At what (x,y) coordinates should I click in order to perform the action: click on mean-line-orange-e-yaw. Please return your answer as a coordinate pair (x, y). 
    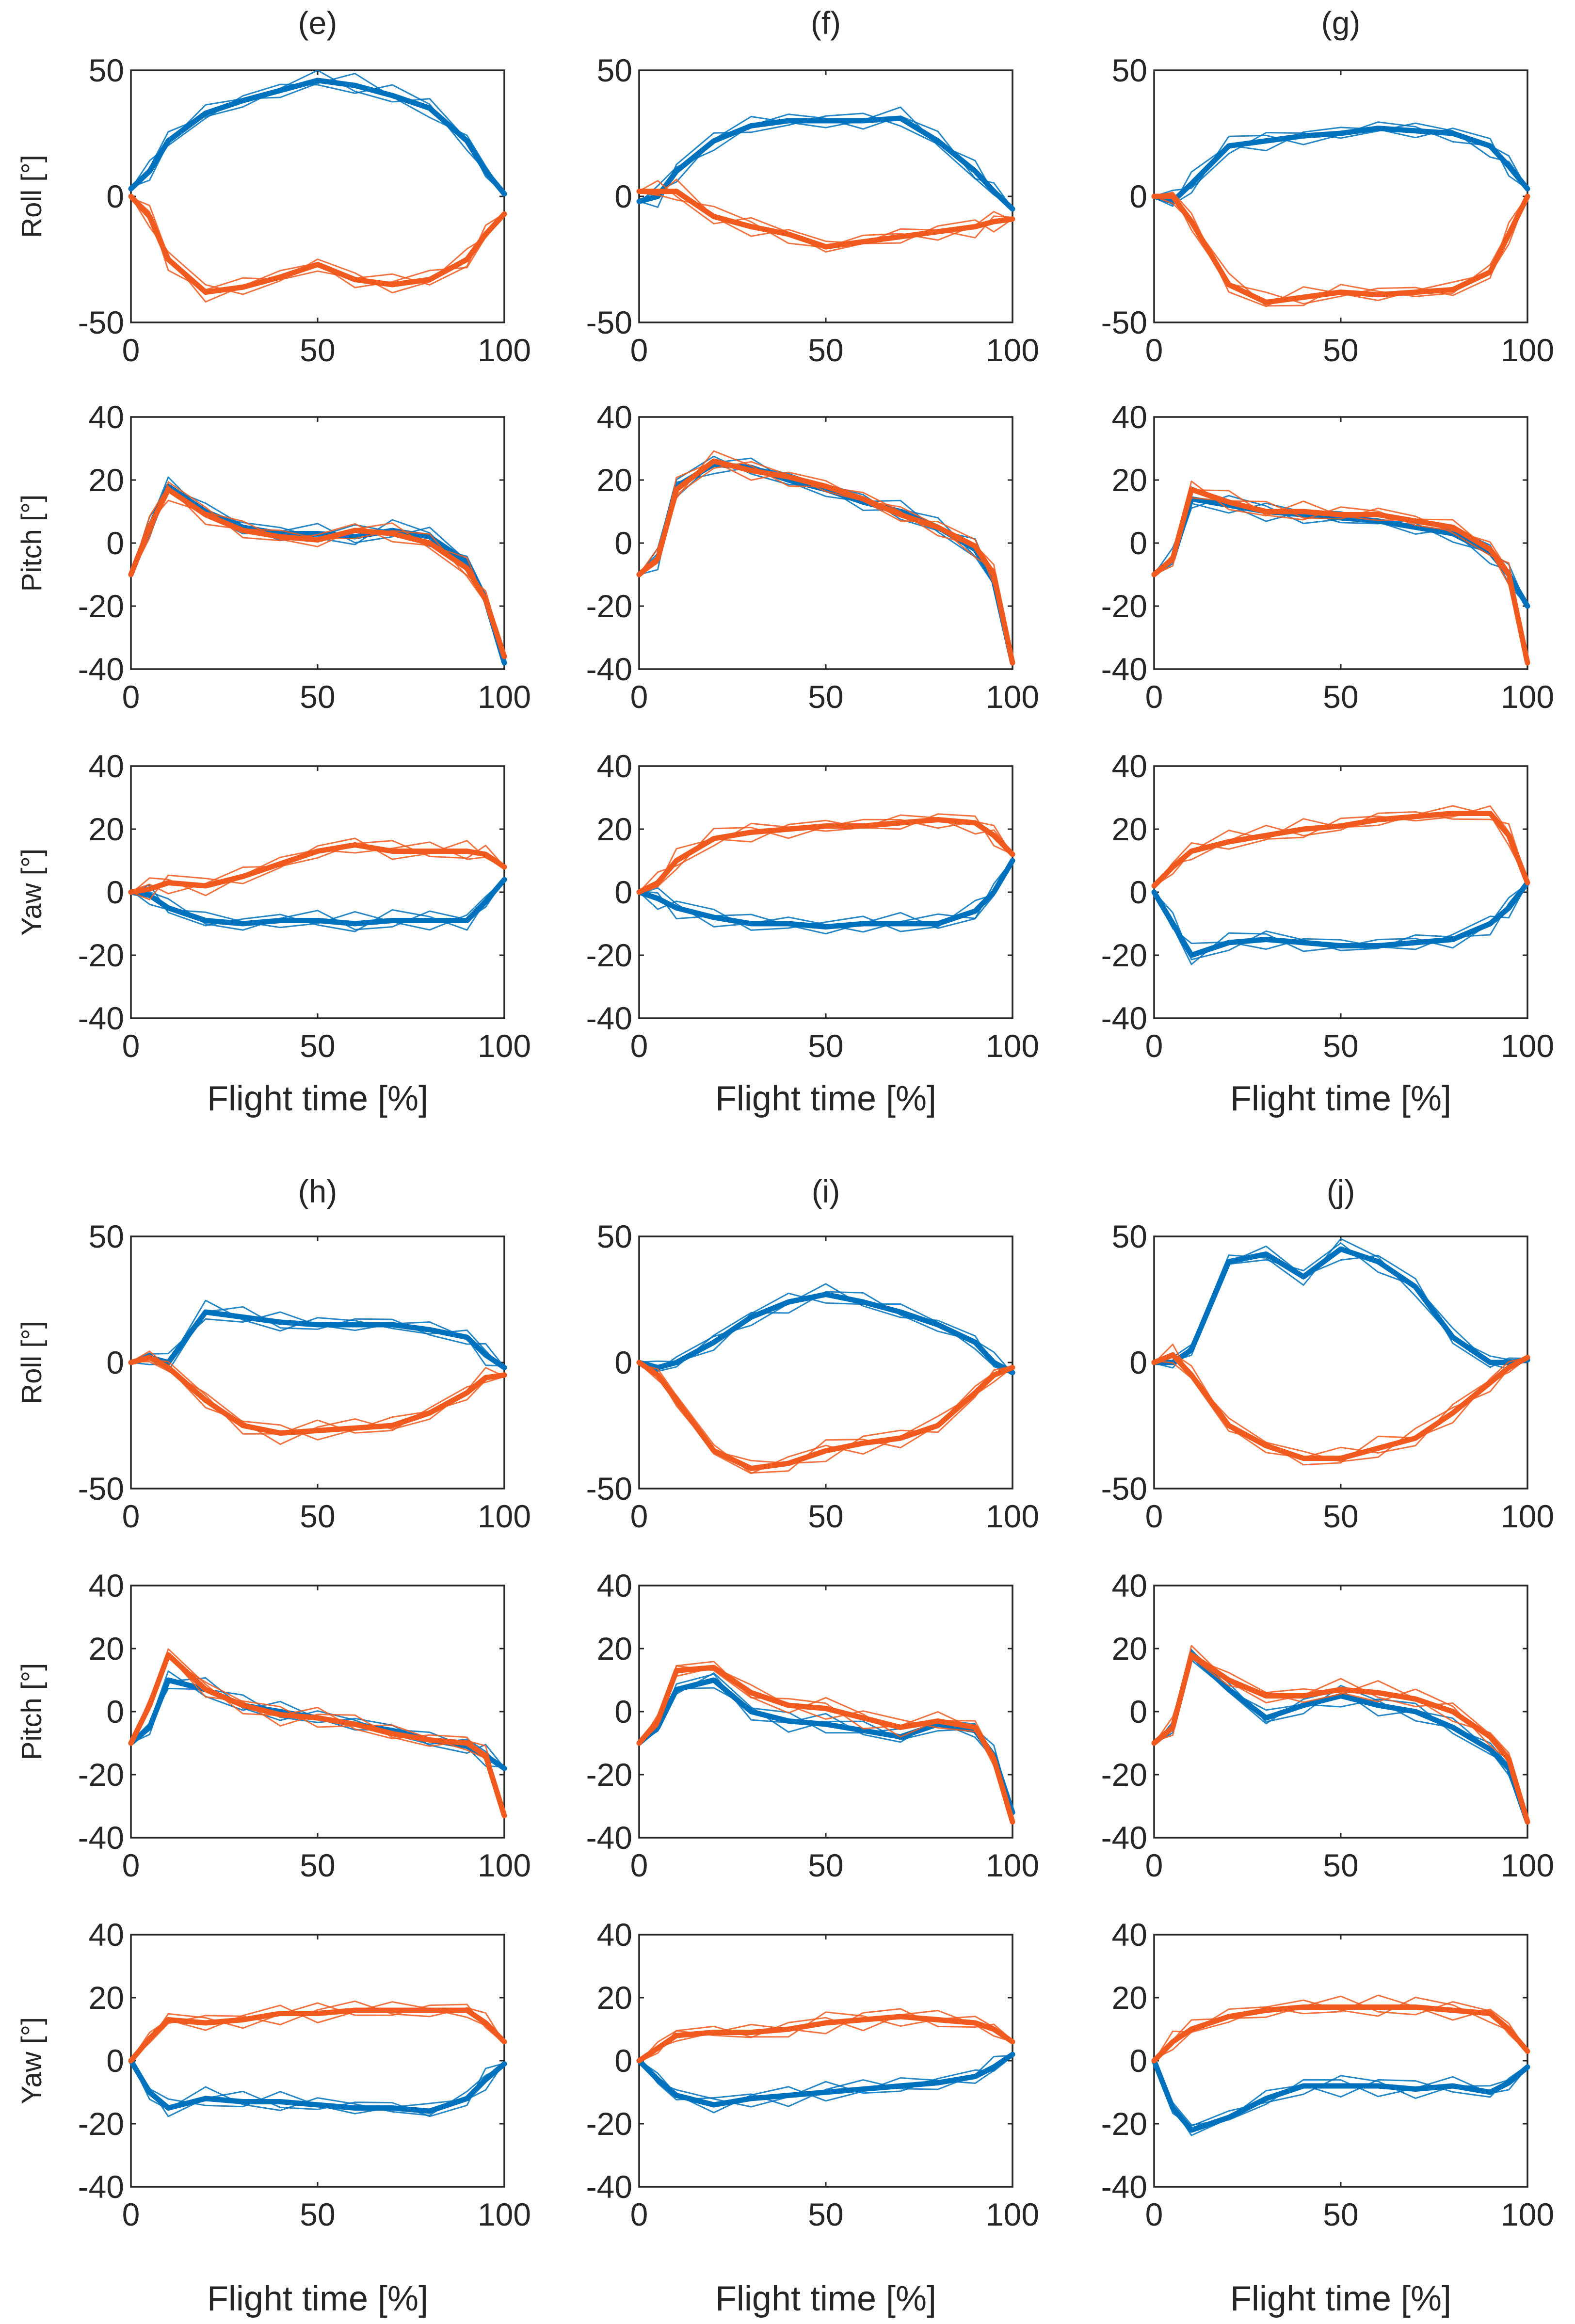
    Looking at the image, I should click on (317, 868).